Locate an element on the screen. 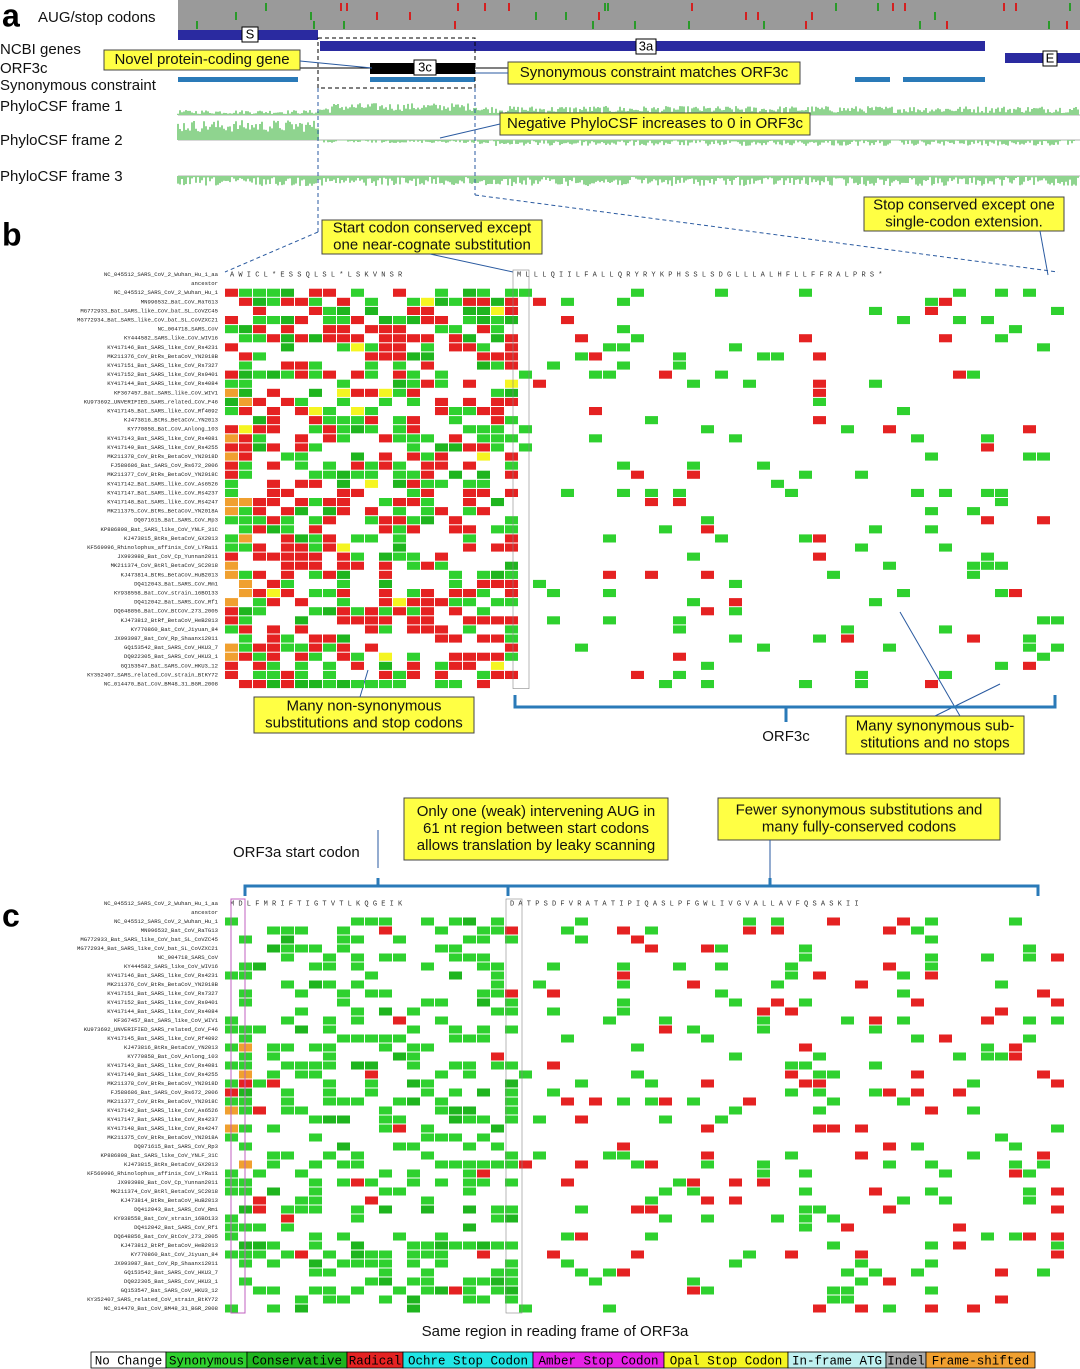 The width and height of the screenshot is (1080, 1369). sequence-name: KY417149_Bat_SARS_like_CoV_Rs4255 is located at coordinates (162, 447).